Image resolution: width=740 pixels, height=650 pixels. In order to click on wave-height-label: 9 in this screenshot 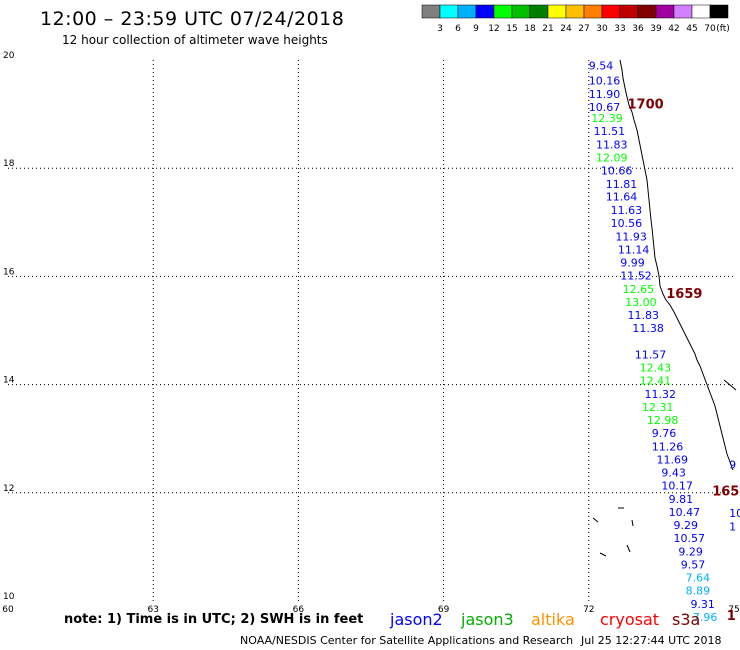, I will do `click(732, 464)`.